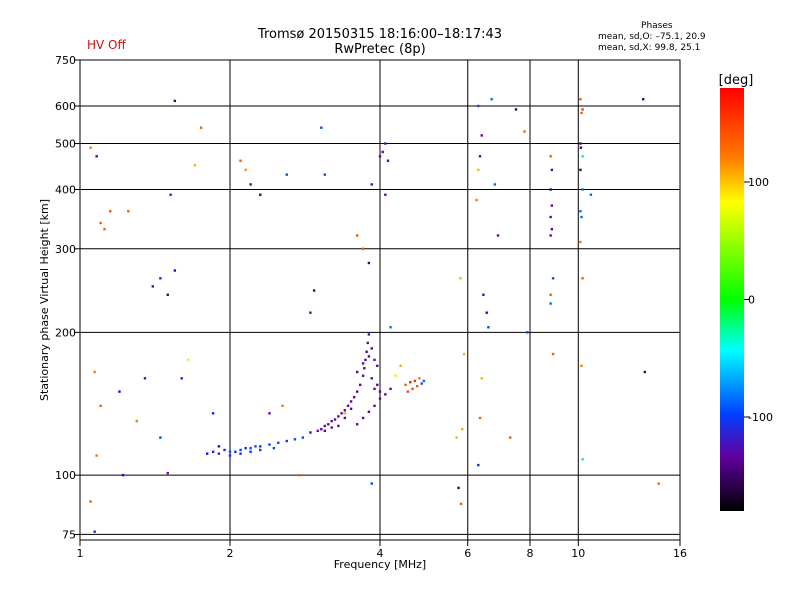  I want to click on colorbar-tick-label: 0, so click(751, 300).